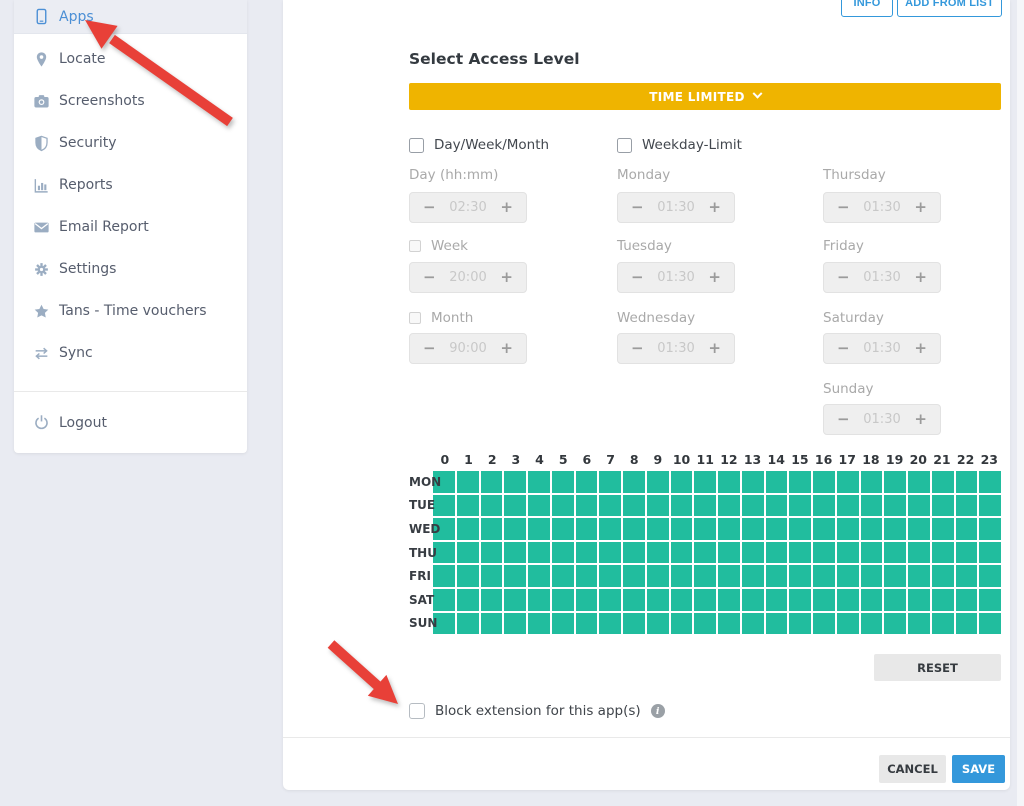 The image size is (1024, 806). Describe the element at coordinates (438, 246) in the screenshot. I see `week-checkbox-row: Week` at that location.